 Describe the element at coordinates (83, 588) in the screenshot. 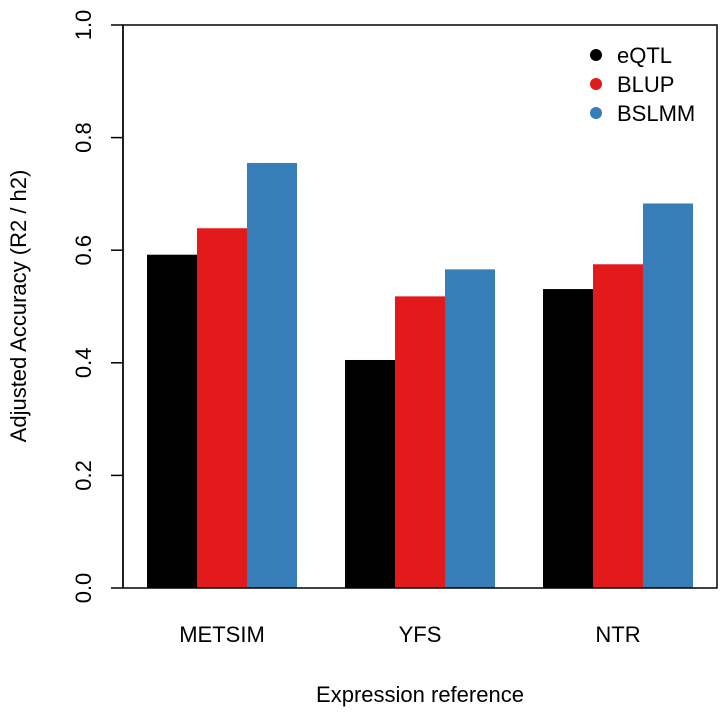

I see `y-tick-label: 0.0` at that location.